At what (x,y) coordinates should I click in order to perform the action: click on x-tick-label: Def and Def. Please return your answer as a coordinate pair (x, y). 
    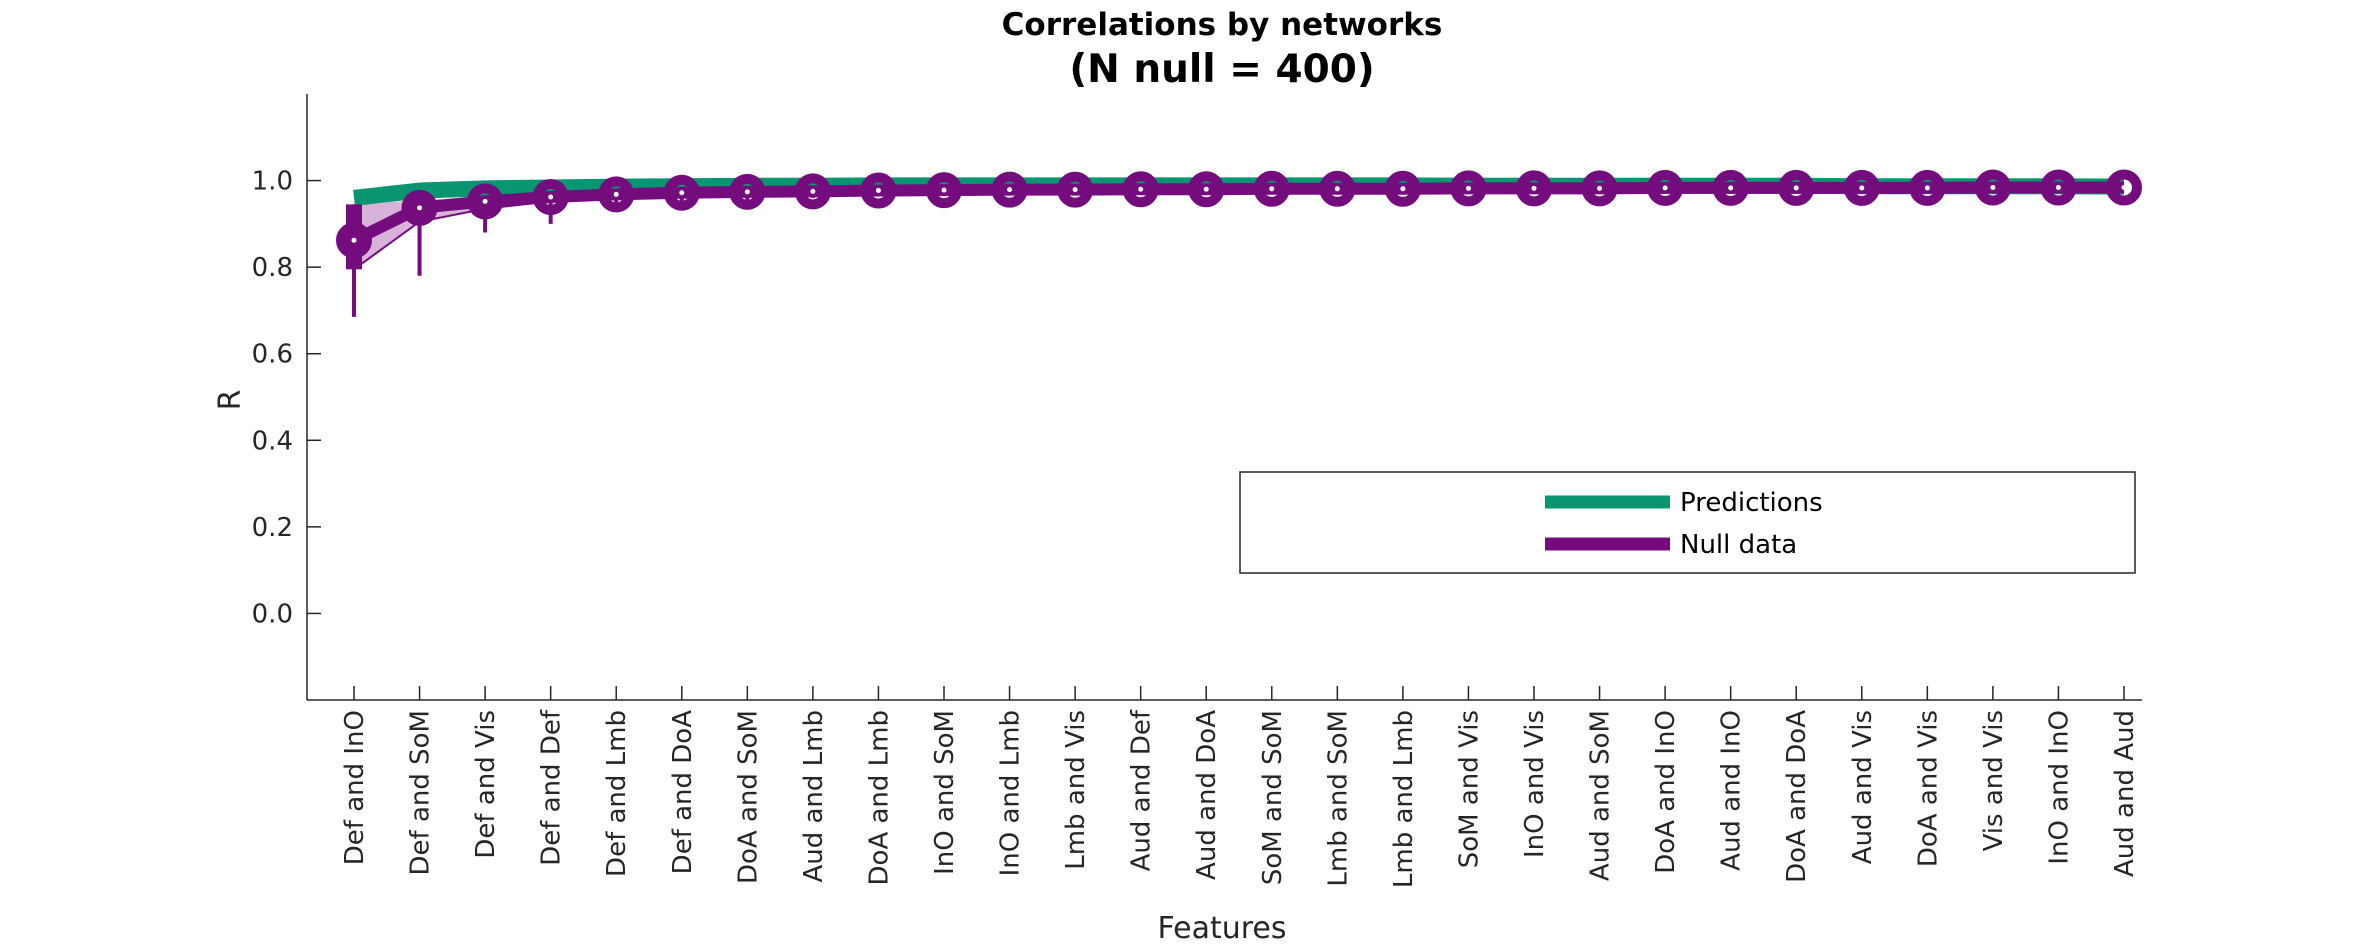
    Looking at the image, I should click on (552, 787).